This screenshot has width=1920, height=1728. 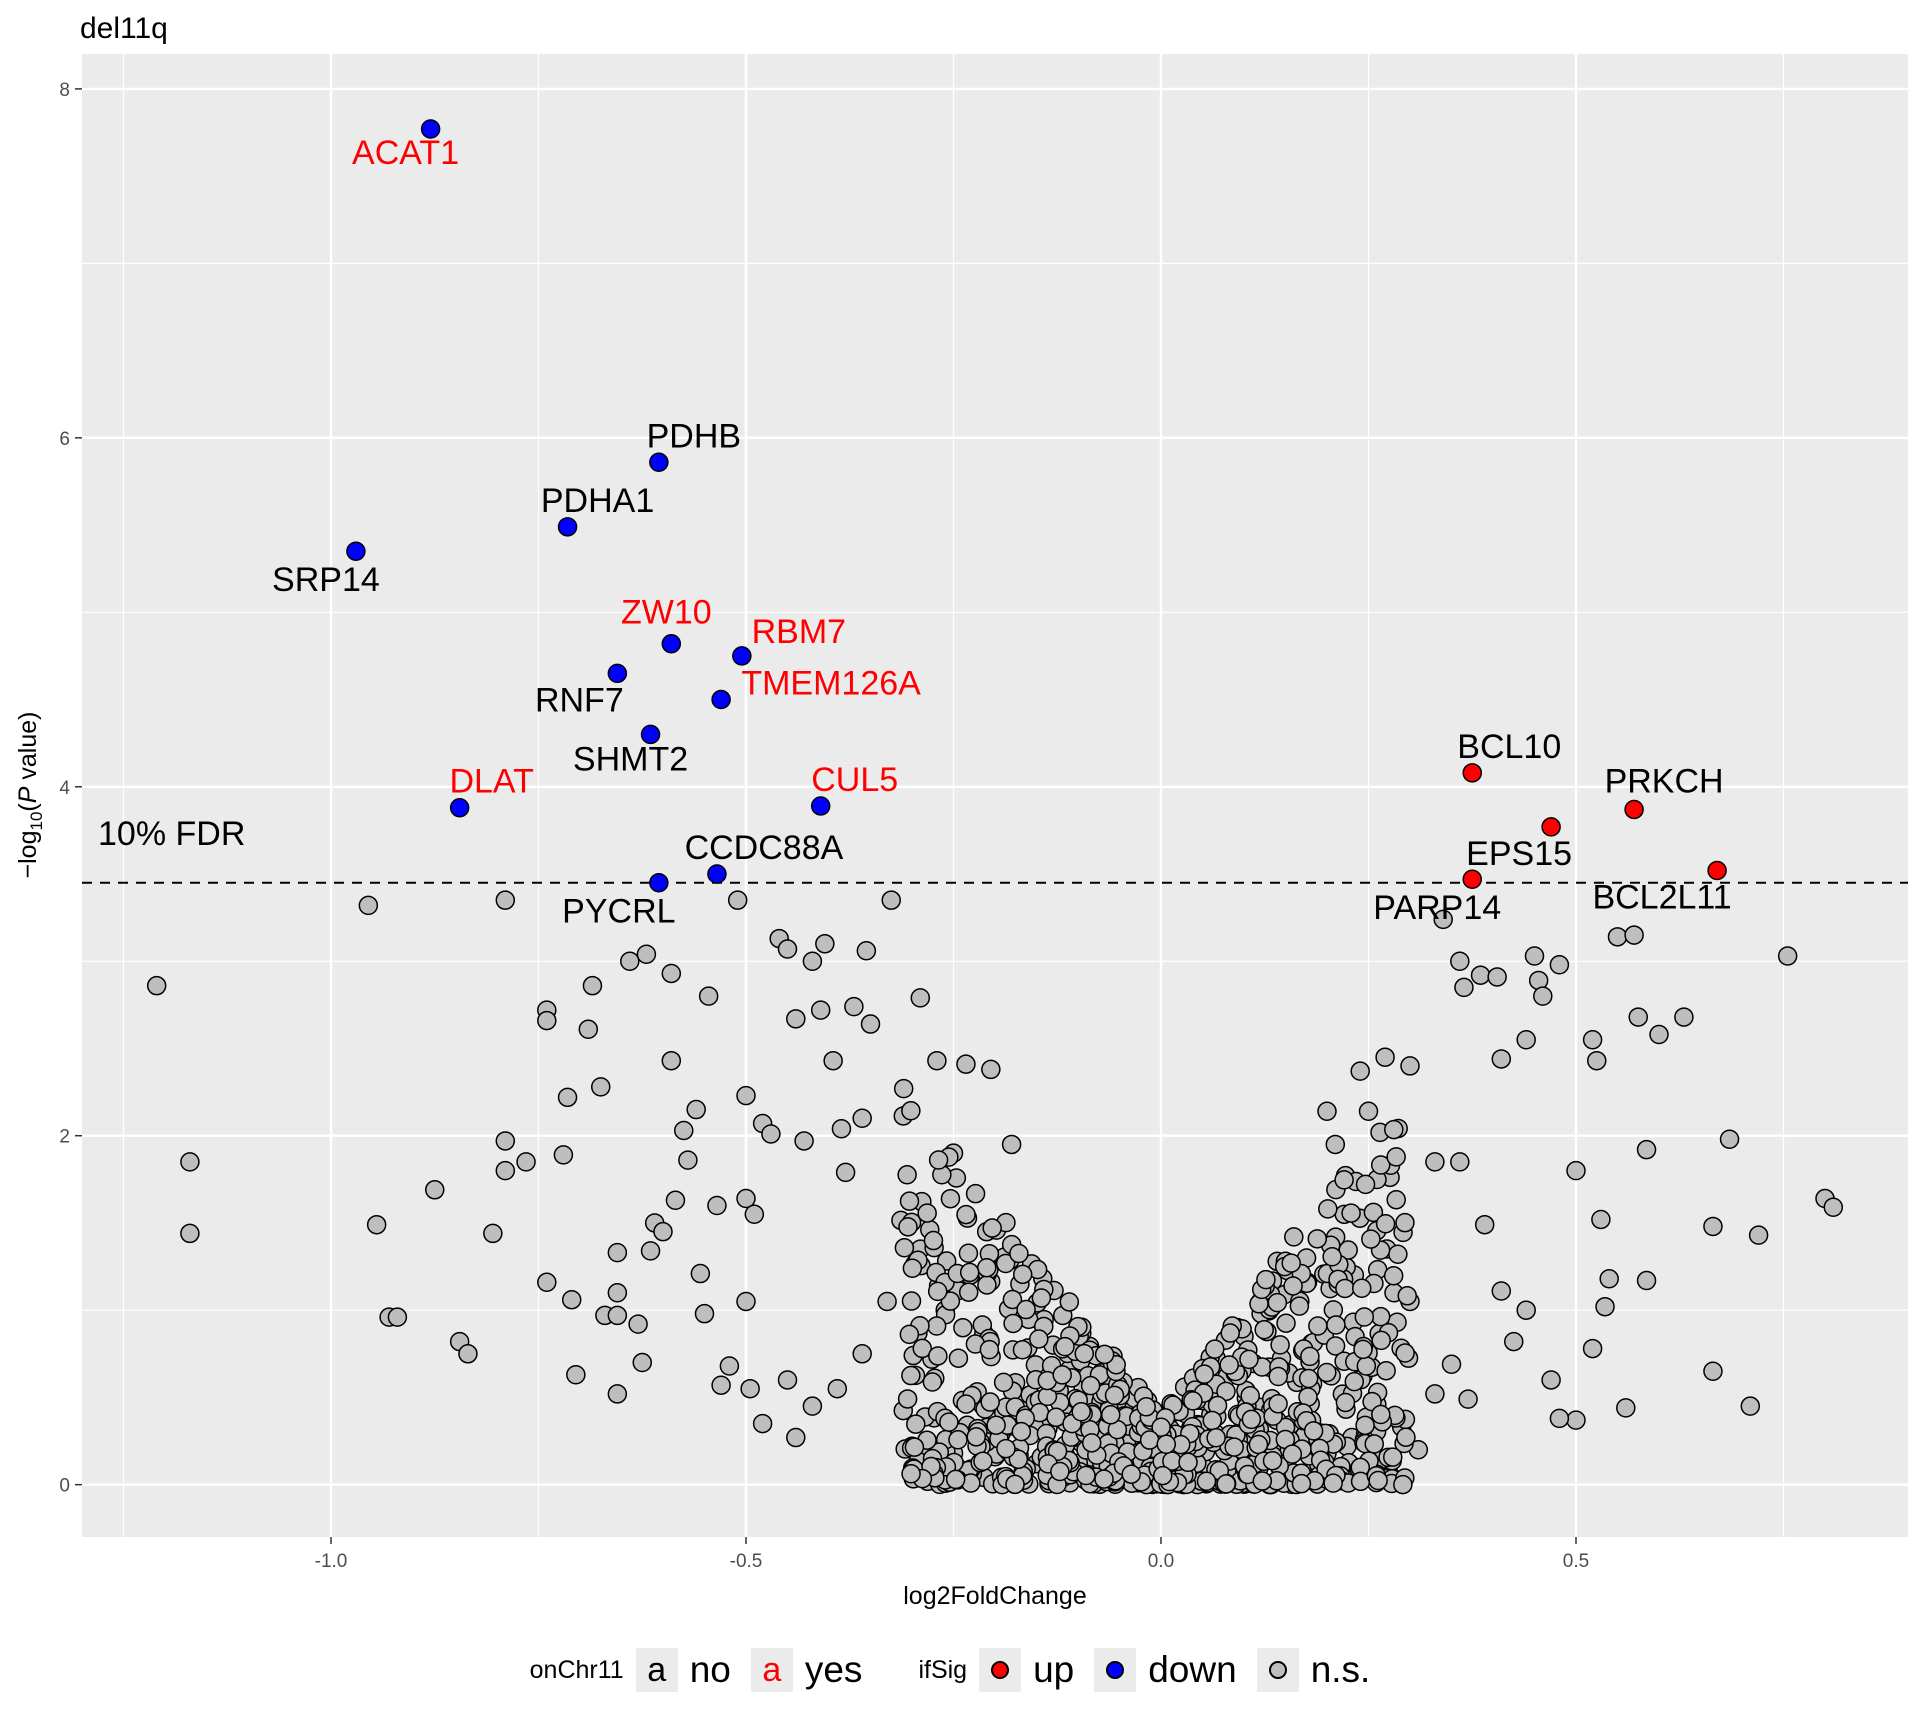 What do you see at coordinates (746, 1561) in the screenshot?
I see `x-tick-label: -0.5` at bounding box center [746, 1561].